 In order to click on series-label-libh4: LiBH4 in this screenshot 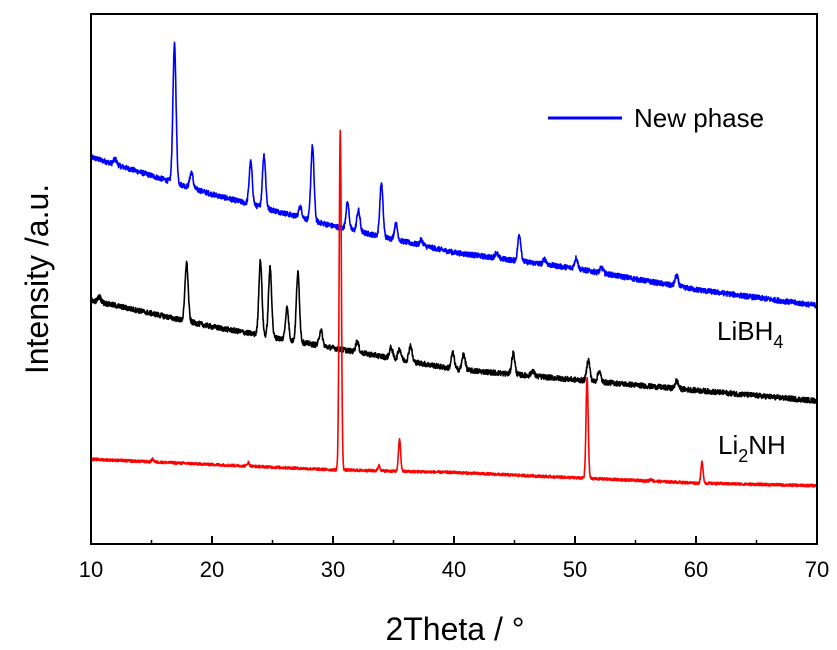, I will do `click(750, 334)`.